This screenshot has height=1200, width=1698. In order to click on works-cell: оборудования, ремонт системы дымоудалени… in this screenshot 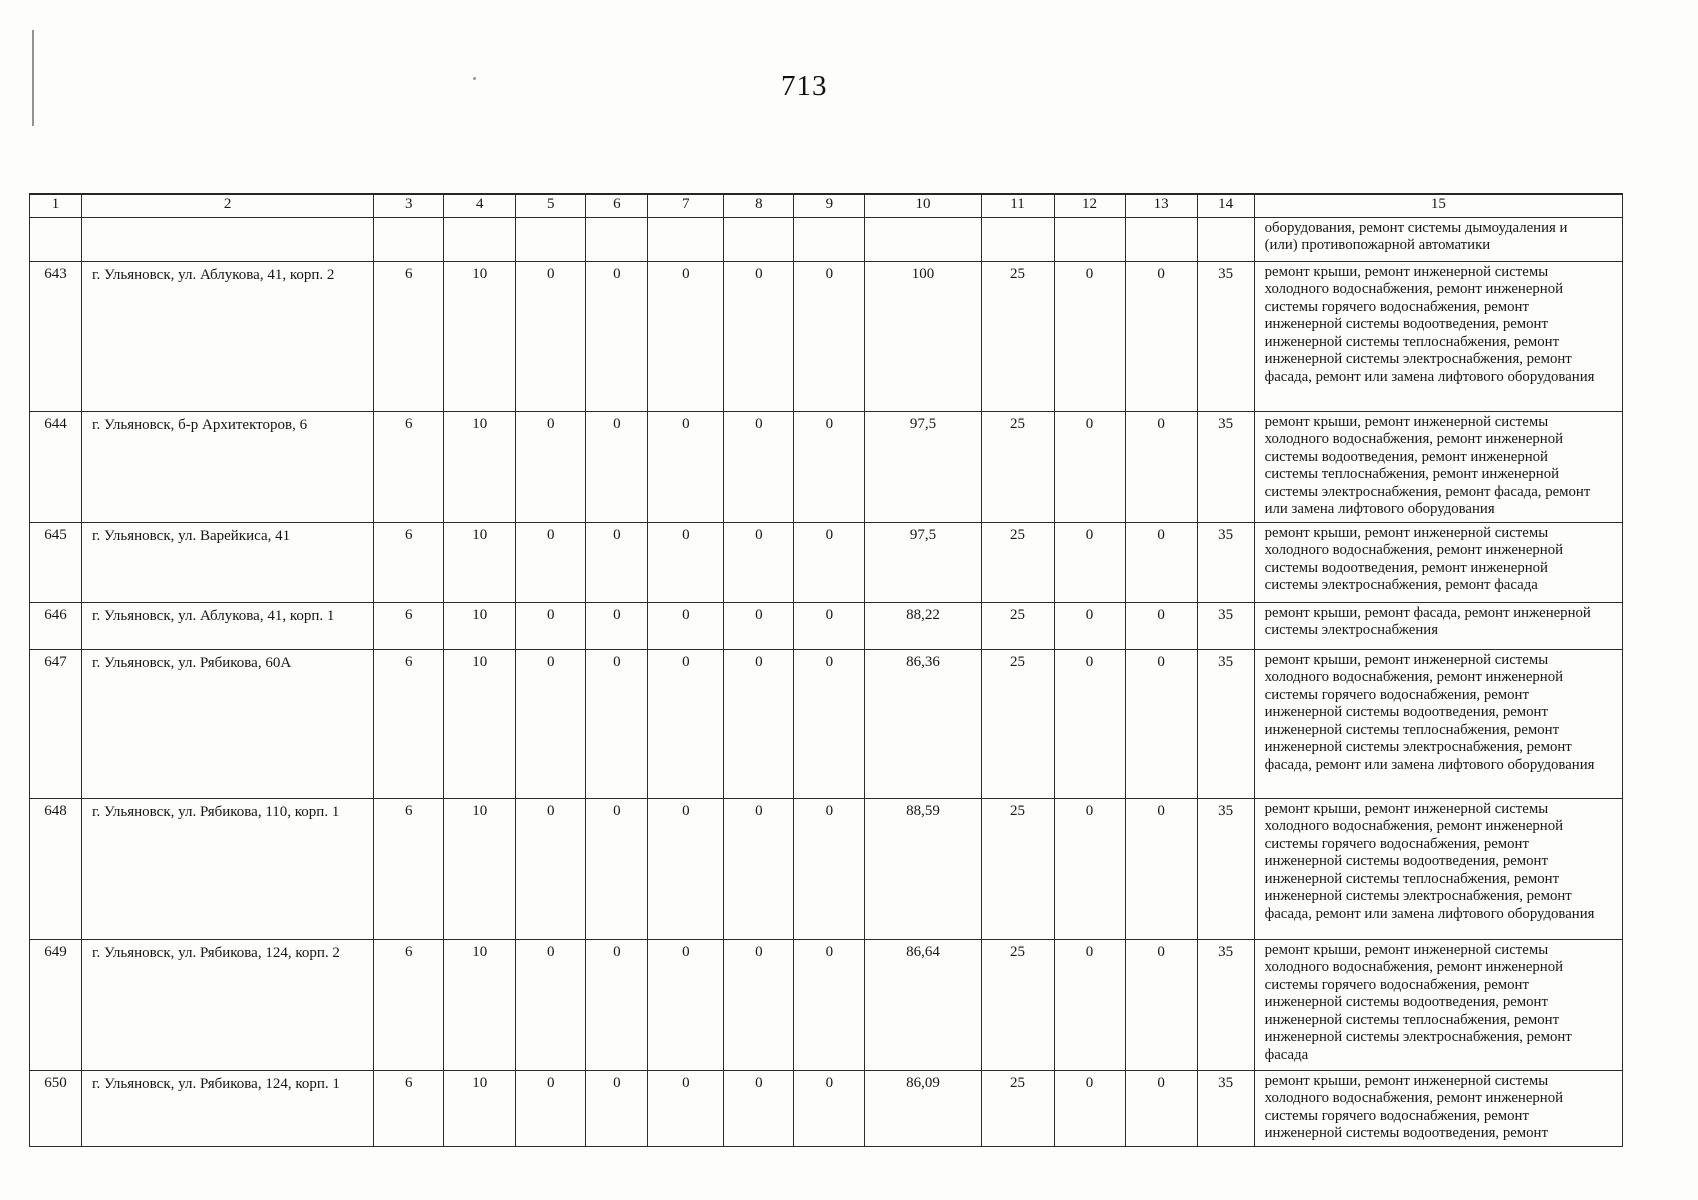, I will do `click(1438, 239)`.